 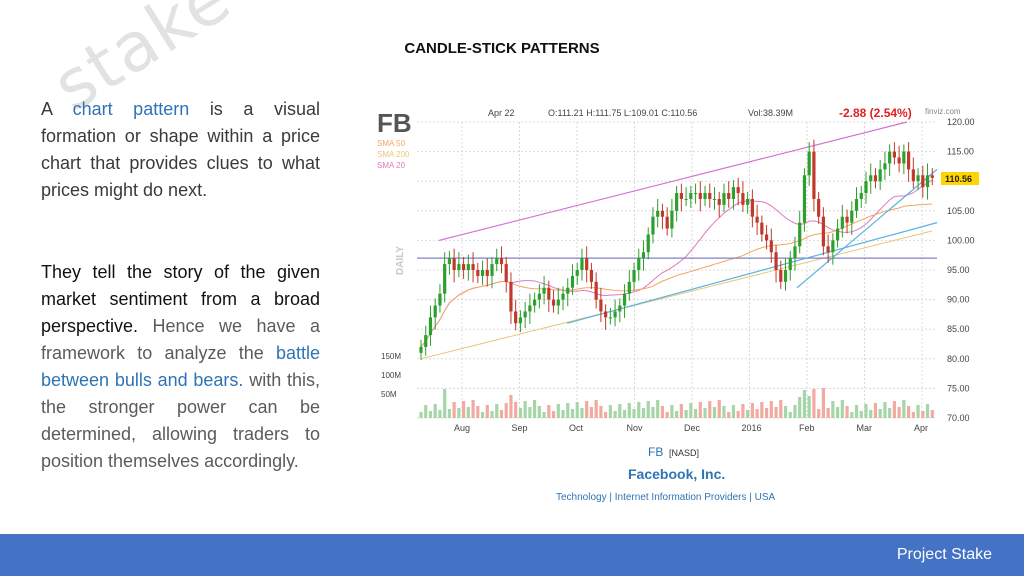 I want to click on chart-date: Apr 22, so click(x=501, y=113).